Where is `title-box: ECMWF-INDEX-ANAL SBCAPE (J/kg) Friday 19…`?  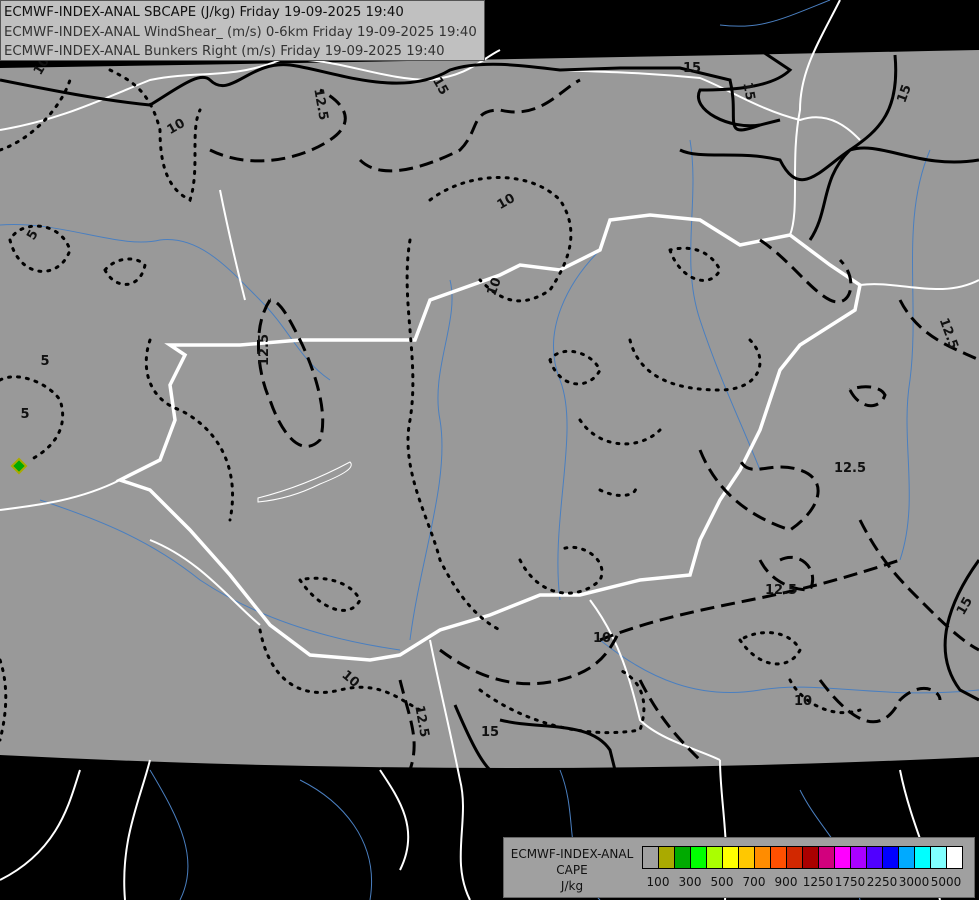 title-box: ECMWF-INDEX-ANAL SBCAPE (J/kg) Friday 19… is located at coordinates (242, 30).